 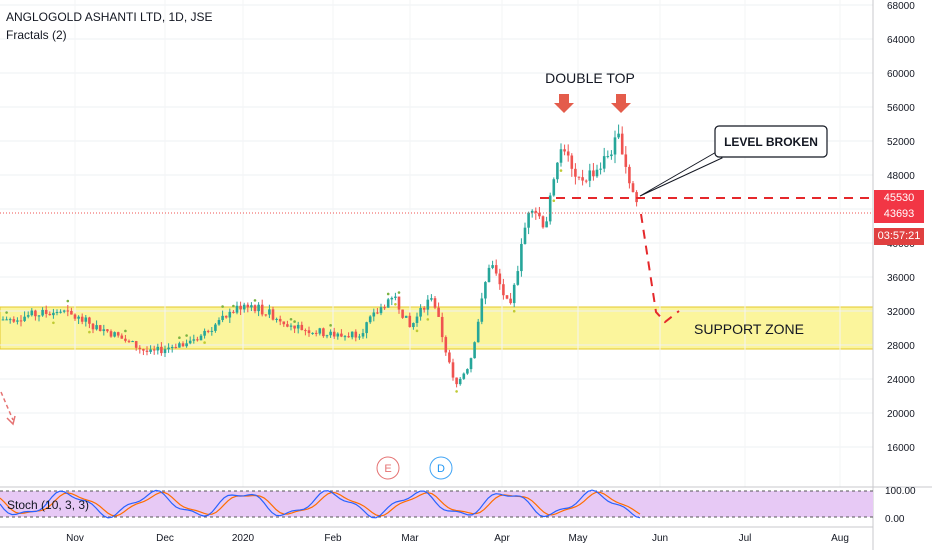 I want to click on symbol-title: ANGLOGOLD ASHANTI LTD, 1D, JSE, so click(x=109, y=17).